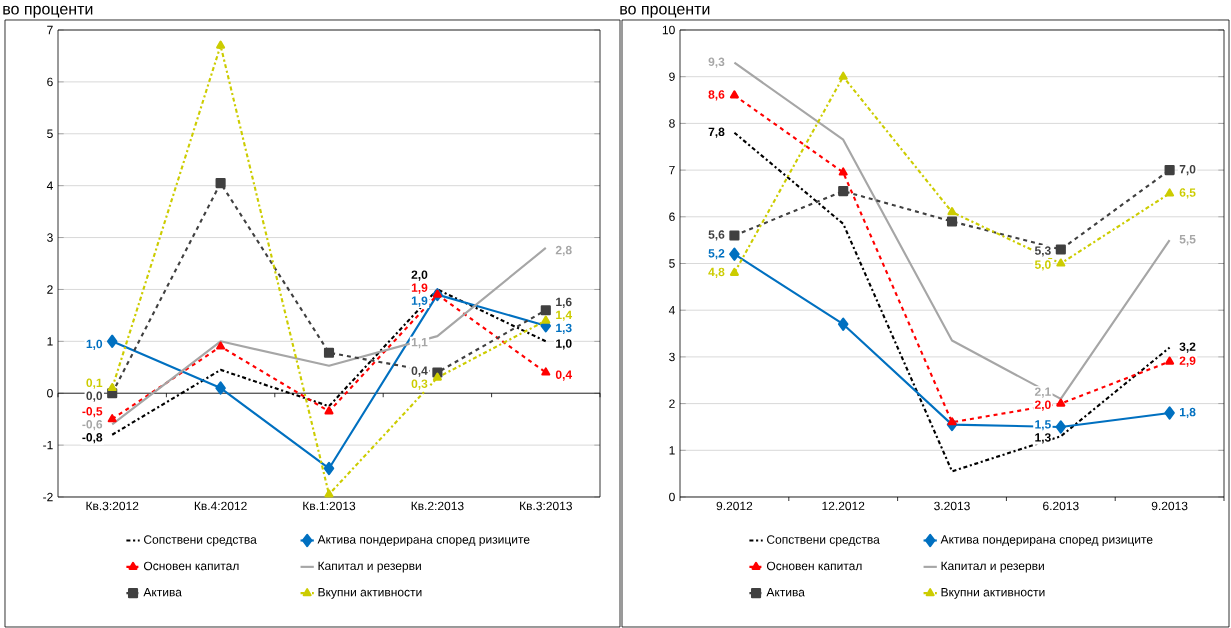  What do you see at coordinates (48, 497) in the screenshot?
I see `y-tick-label: -2` at bounding box center [48, 497].